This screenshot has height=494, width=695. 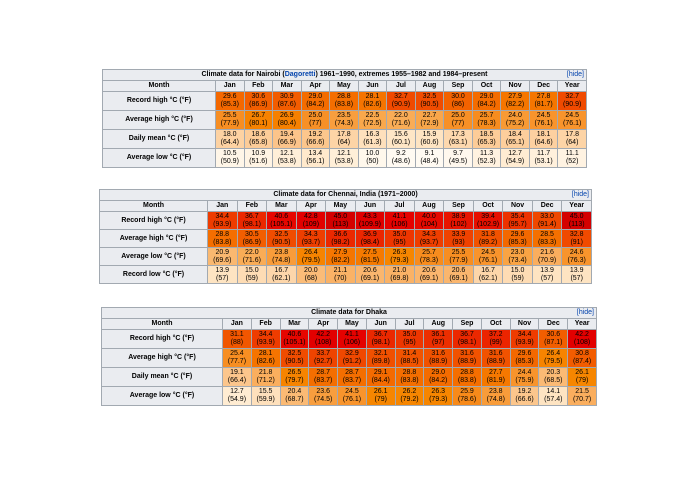 I want to click on fahrenheit-value: (49.5), so click(x=458, y=161).